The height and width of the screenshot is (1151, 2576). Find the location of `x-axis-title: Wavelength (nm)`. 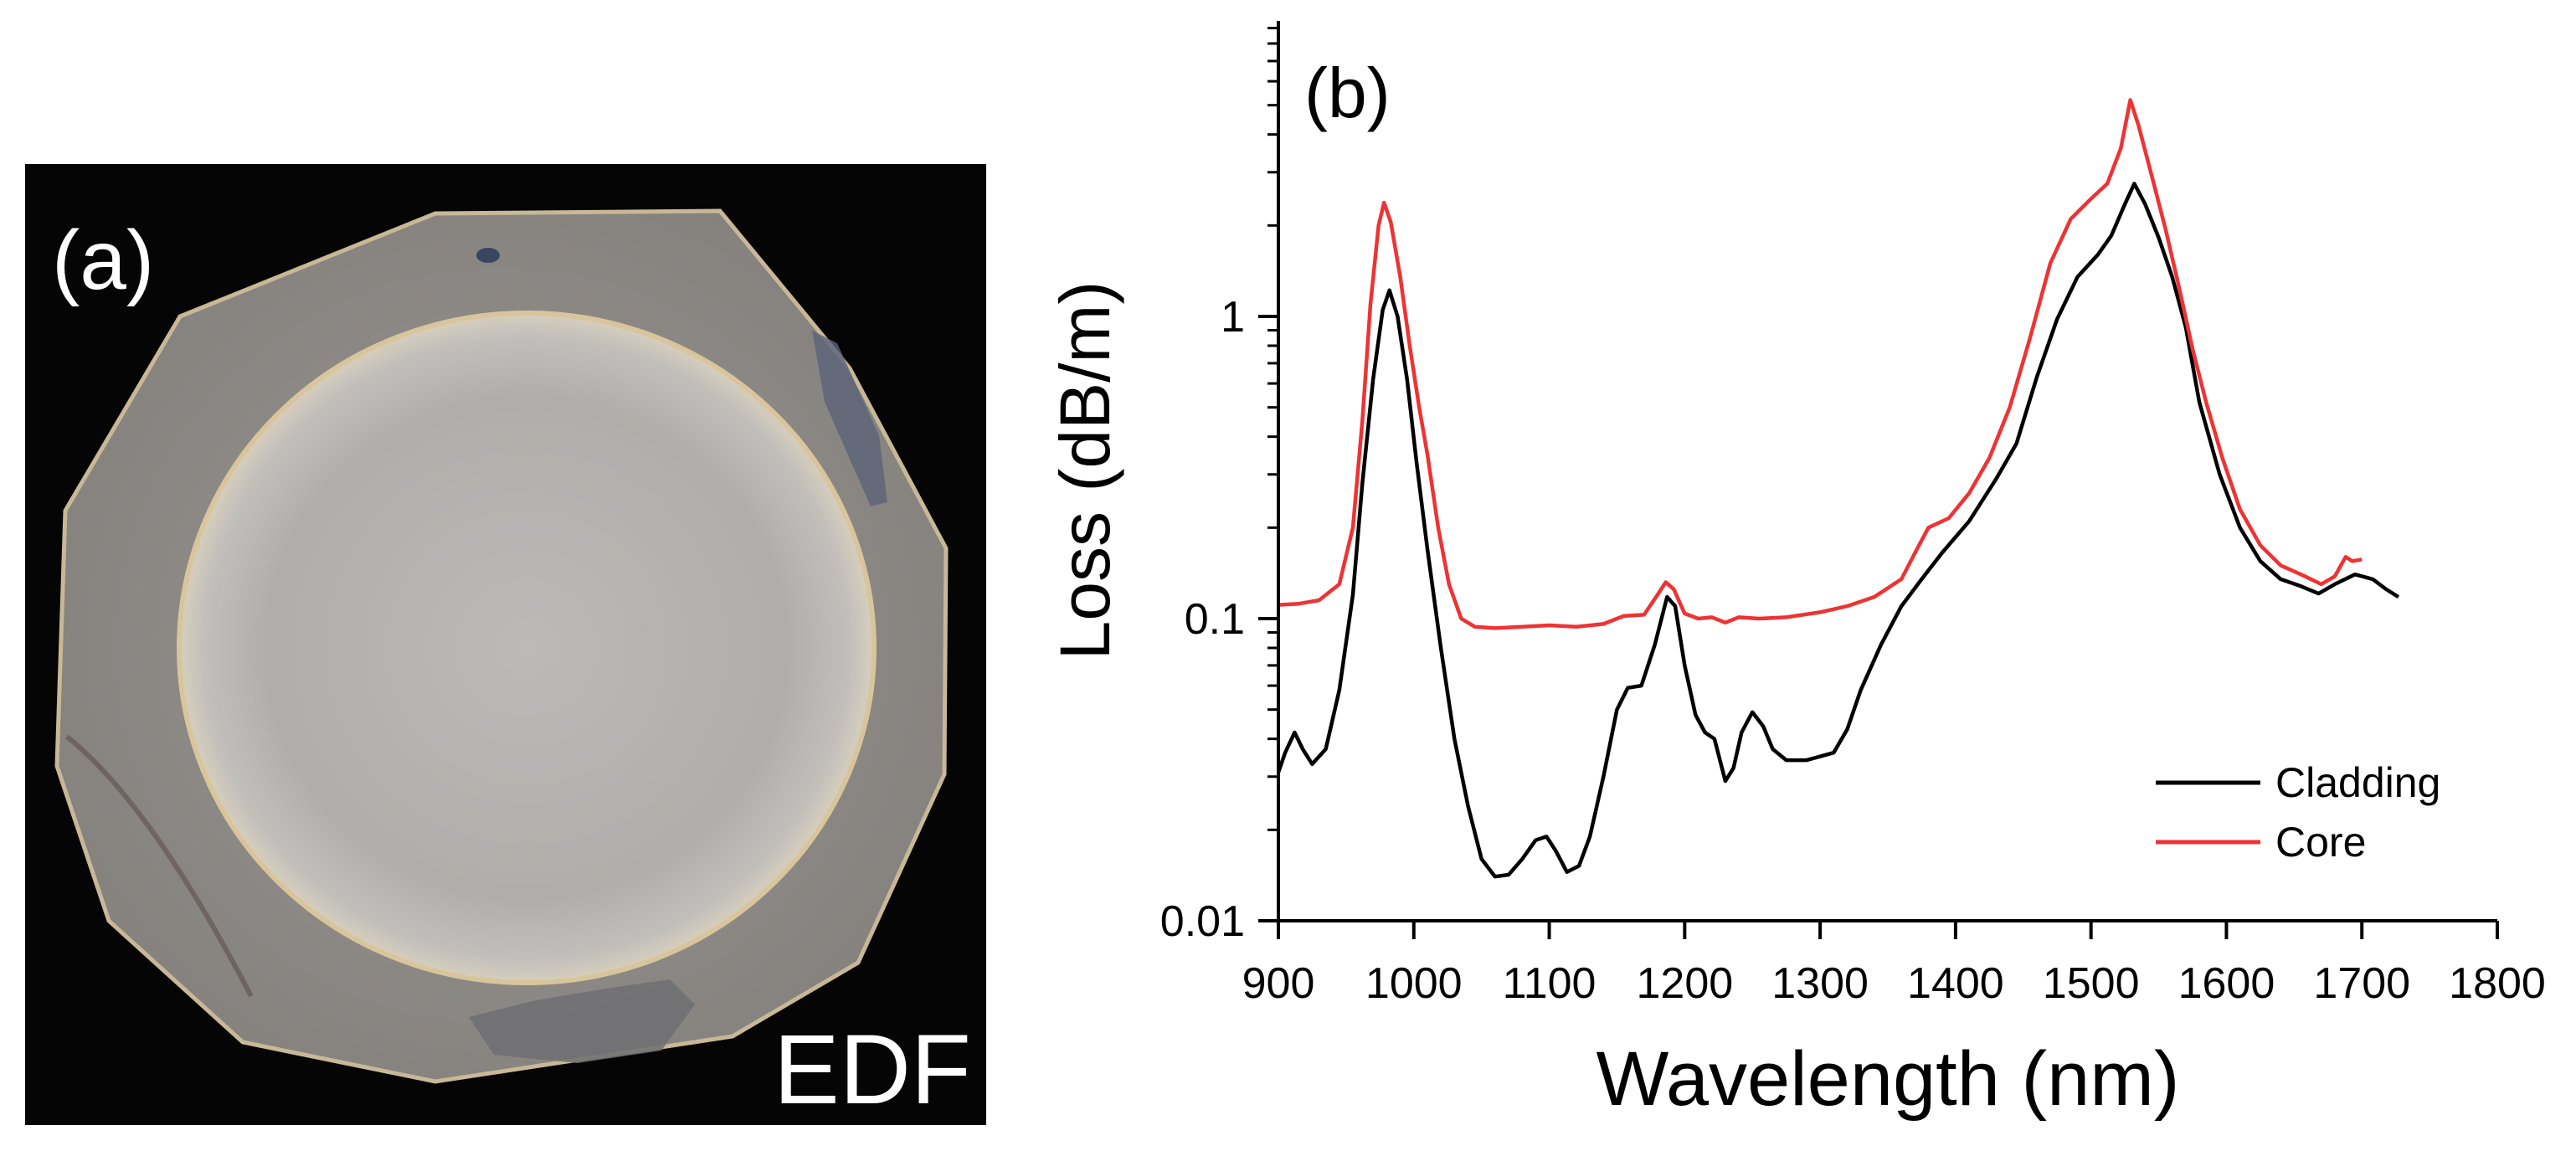

x-axis-title: Wavelength (nm) is located at coordinates (1888, 1079).